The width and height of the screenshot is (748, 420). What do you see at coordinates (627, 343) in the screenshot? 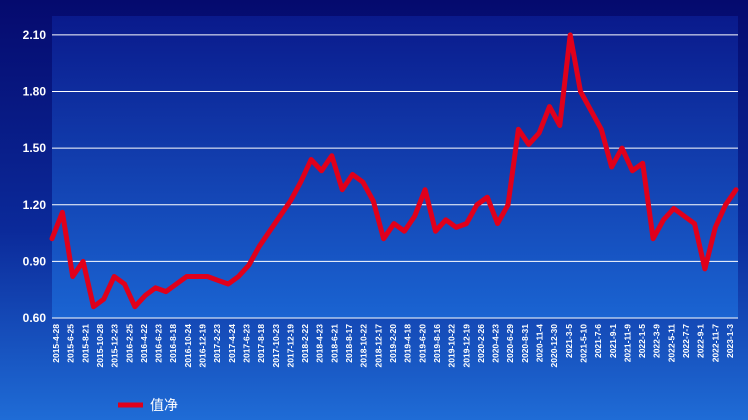
I see `x-tick-label: 2021-11-9` at bounding box center [627, 343].